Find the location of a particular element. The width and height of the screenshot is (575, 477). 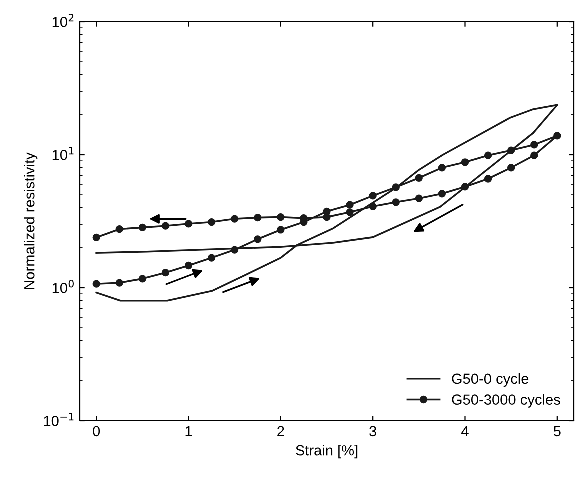

x-tick-label: 0 is located at coordinates (96, 431).